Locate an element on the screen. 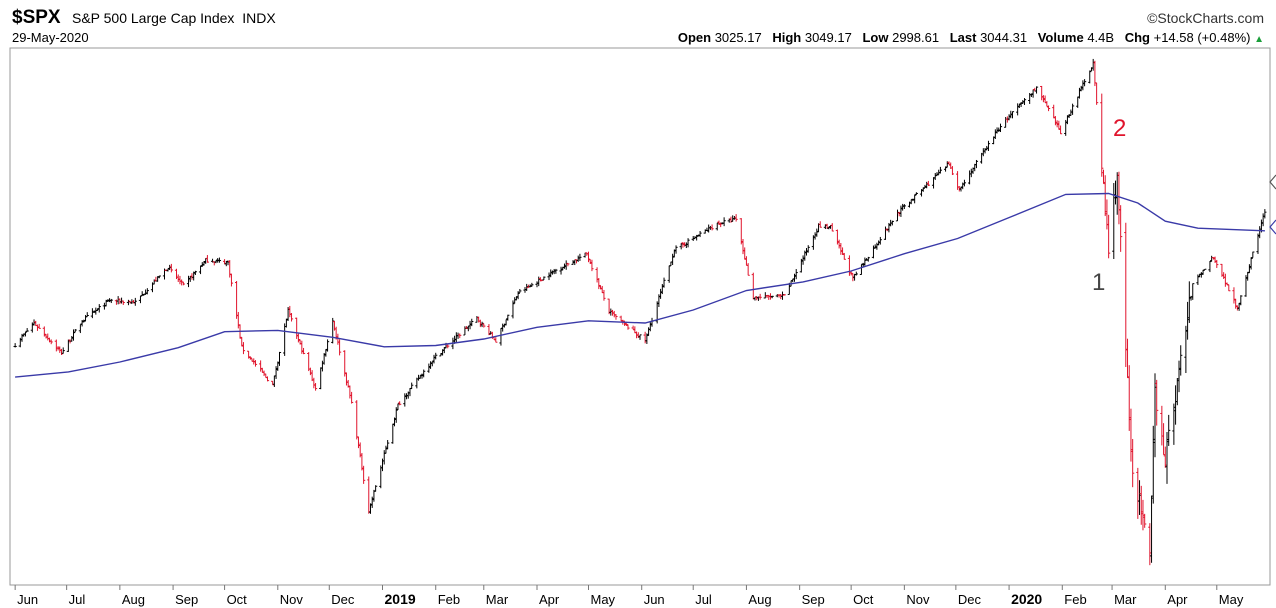 This screenshot has width=1276, height=608. volume-value: 4.4B is located at coordinates (1101, 37).